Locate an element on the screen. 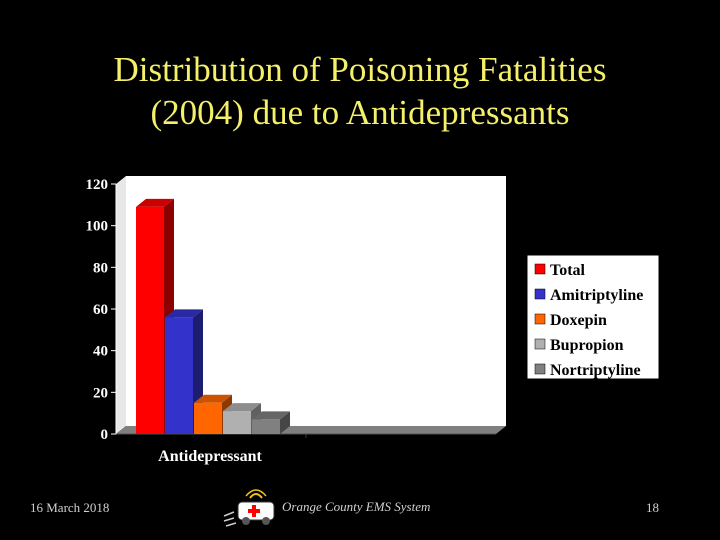 Image resolution: width=720 pixels, height=540 pixels. plot-side-wall is located at coordinates (121, 305).